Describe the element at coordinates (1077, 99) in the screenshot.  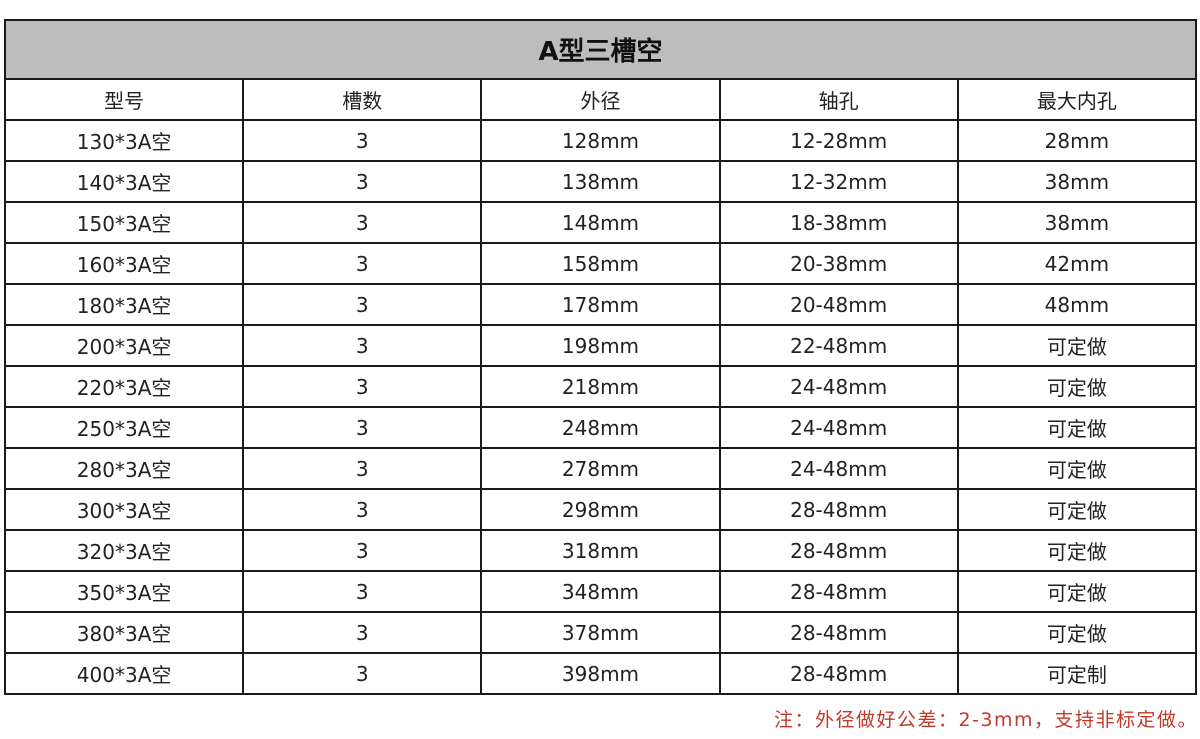
I see `column-header: 最大内孔` at that location.